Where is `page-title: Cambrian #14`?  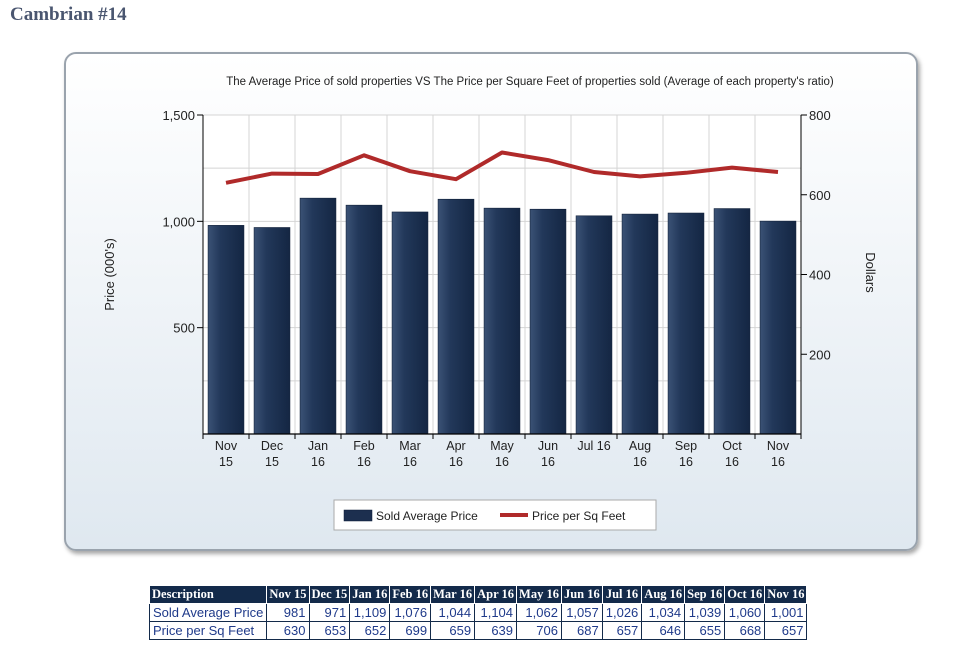 page-title: Cambrian #14 is located at coordinates (68, 14).